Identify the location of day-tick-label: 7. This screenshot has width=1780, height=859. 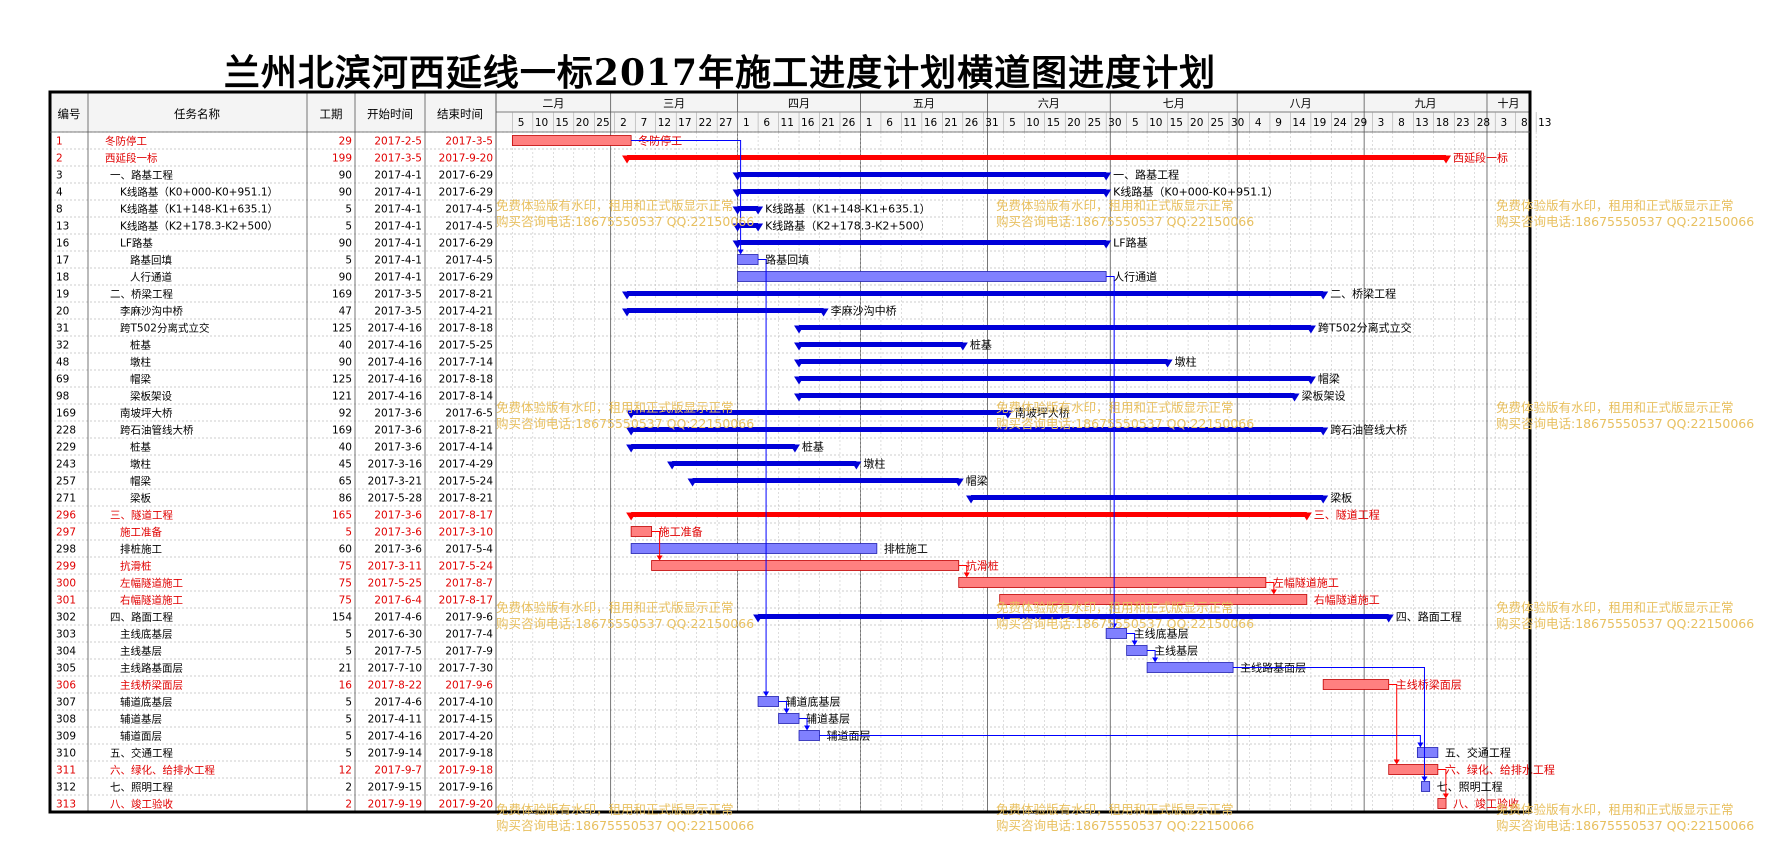
(644, 123).